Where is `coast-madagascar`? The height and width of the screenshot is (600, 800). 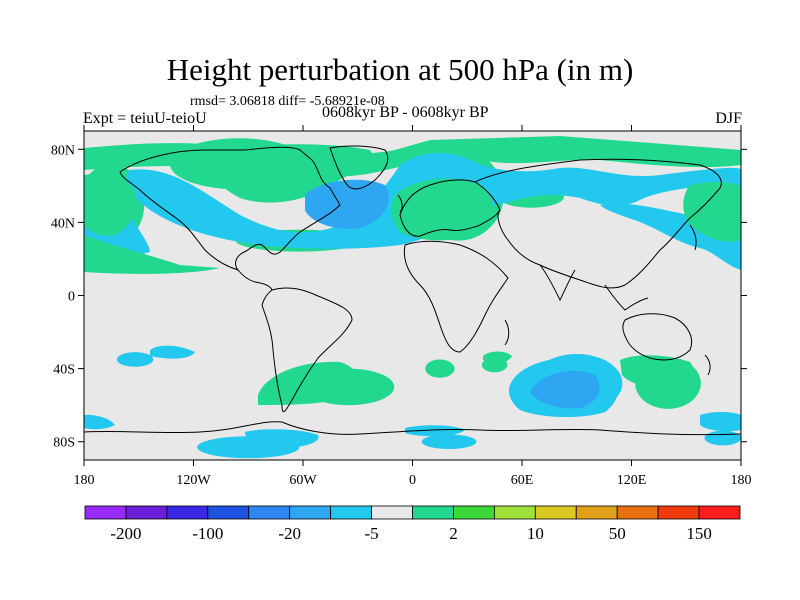 coast-madagascar is located at coordinates (507, 332).